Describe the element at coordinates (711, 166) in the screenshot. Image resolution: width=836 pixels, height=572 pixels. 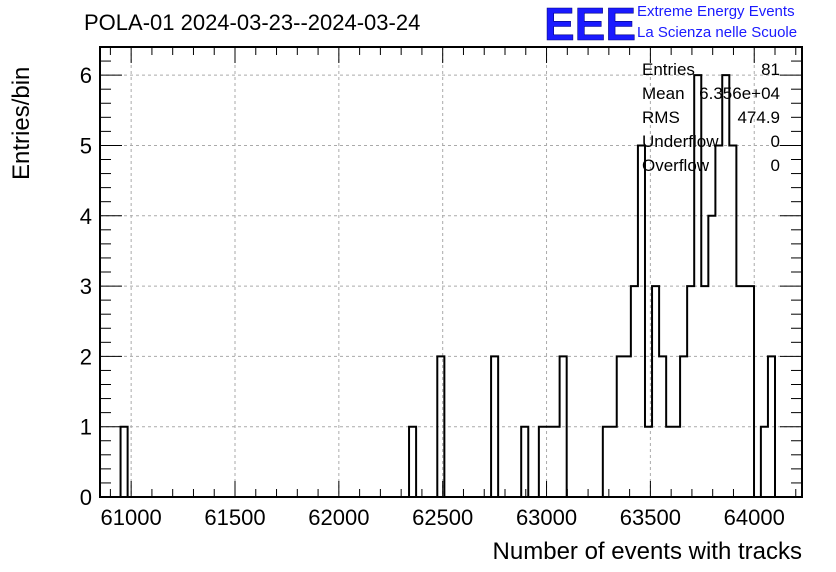
I see `stats-row-overflow: Overflow 0` at that location.